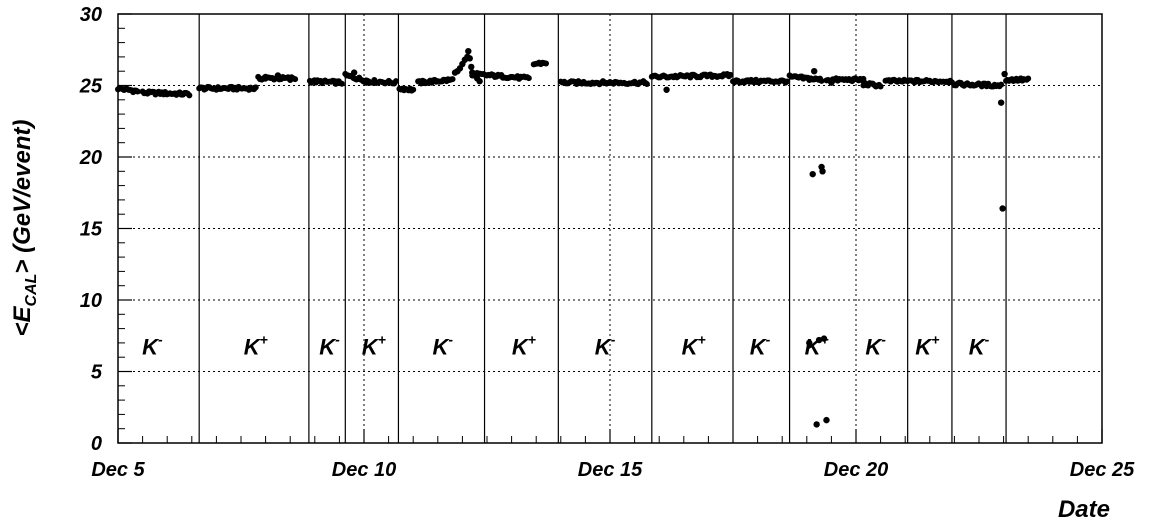  Describe the element at coordinates (91, 15) in the screenshot. I see `y-tick-label: 30` at that location.